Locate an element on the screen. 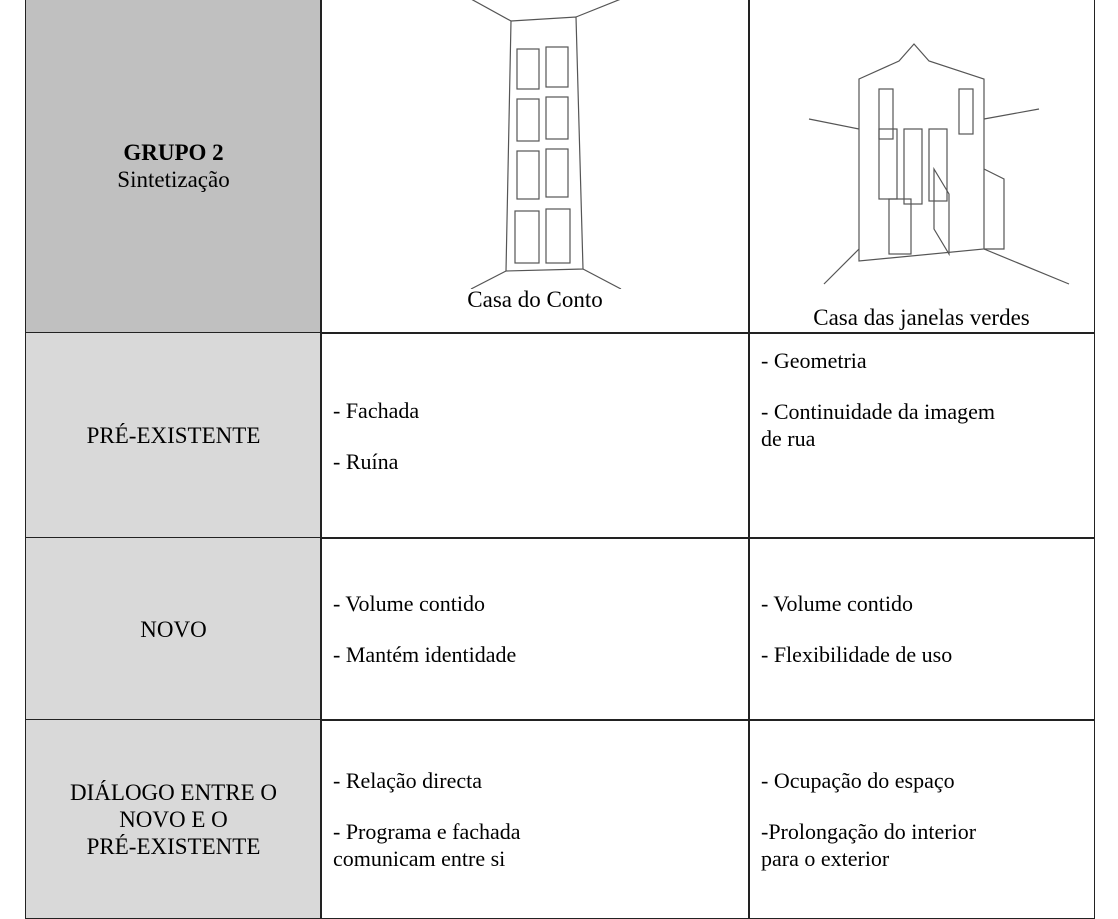 The image size is (1118, 919). row-label-cell: NOVO is located at coordinates (173, 629).